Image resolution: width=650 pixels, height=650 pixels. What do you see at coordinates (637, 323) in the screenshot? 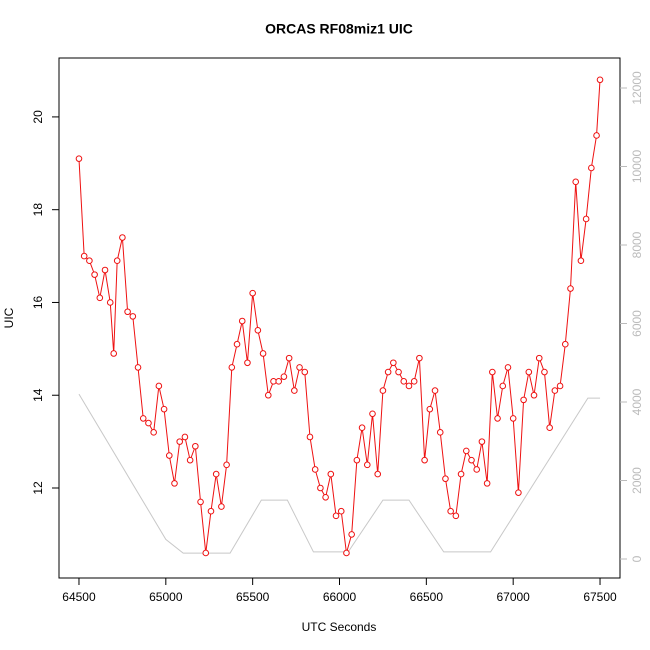
I see `y2-tick-label: 6000` at bounding box center [637, 323].